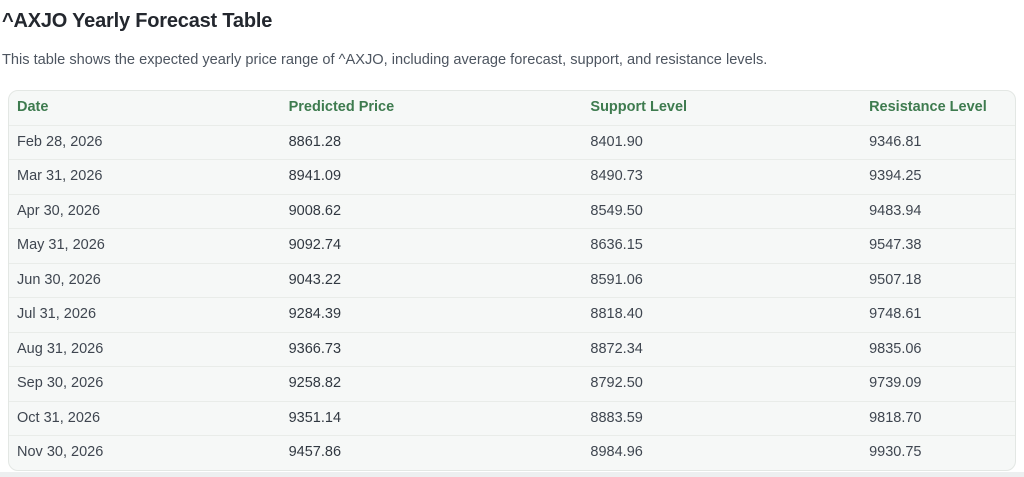 The height and width of the screenshot is (477, 1024). Describe the element at coordinates (938, 349) in the screenshot. I see `resistance-level-cell: 9835.06` at that location.